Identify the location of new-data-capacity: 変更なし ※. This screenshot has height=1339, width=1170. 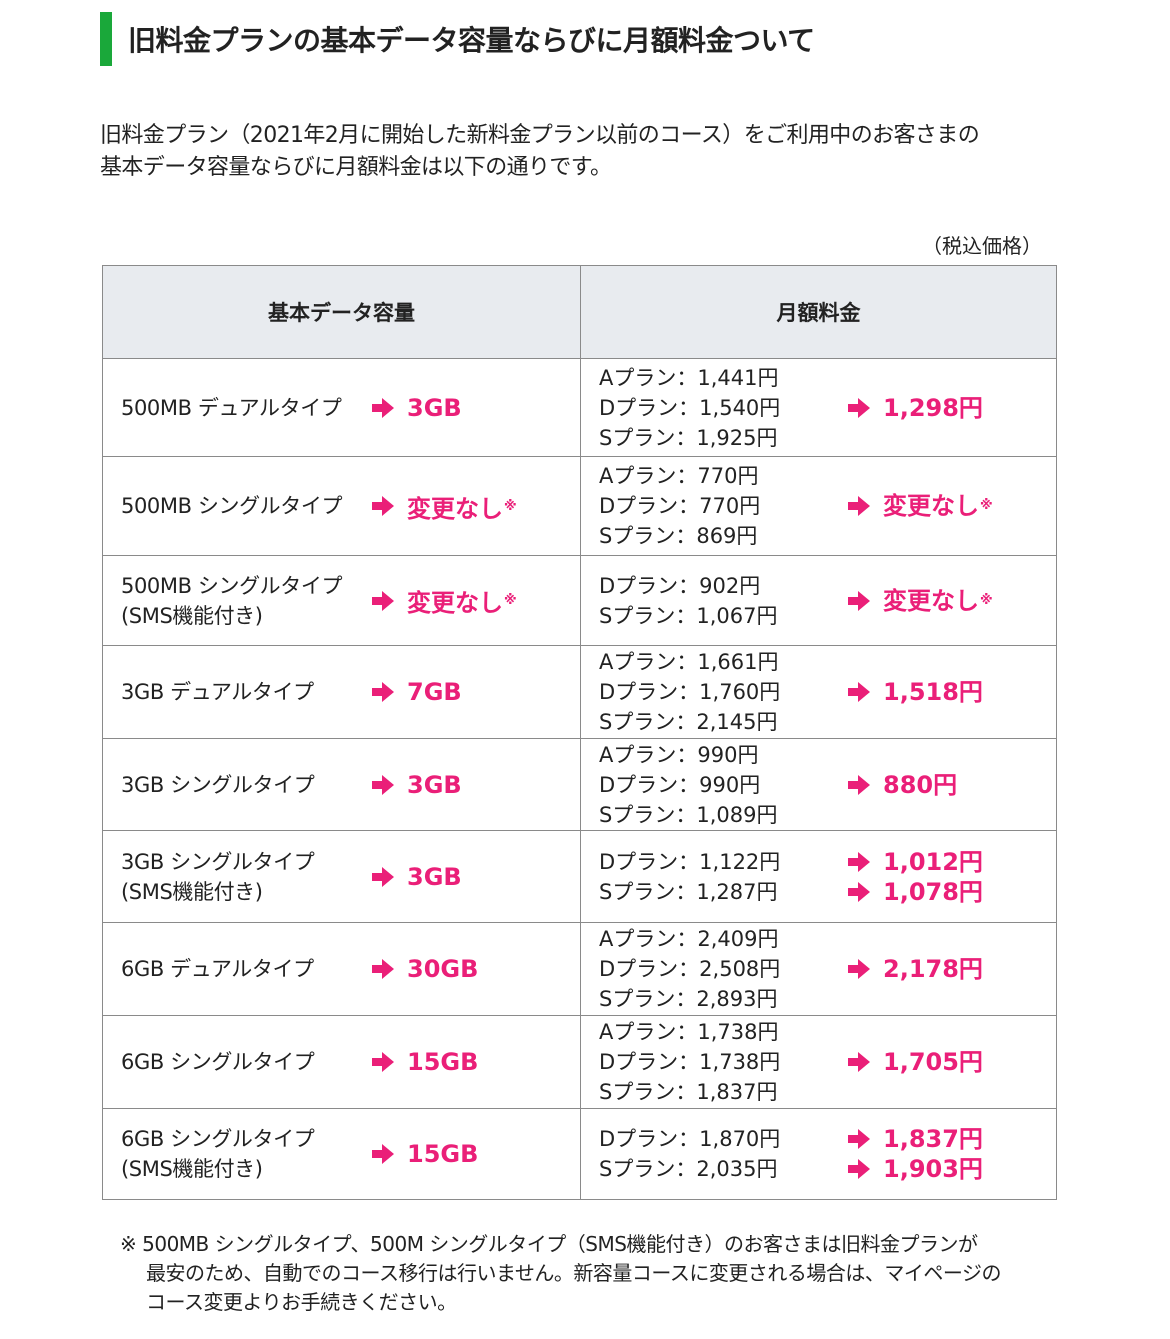
(444, 506).